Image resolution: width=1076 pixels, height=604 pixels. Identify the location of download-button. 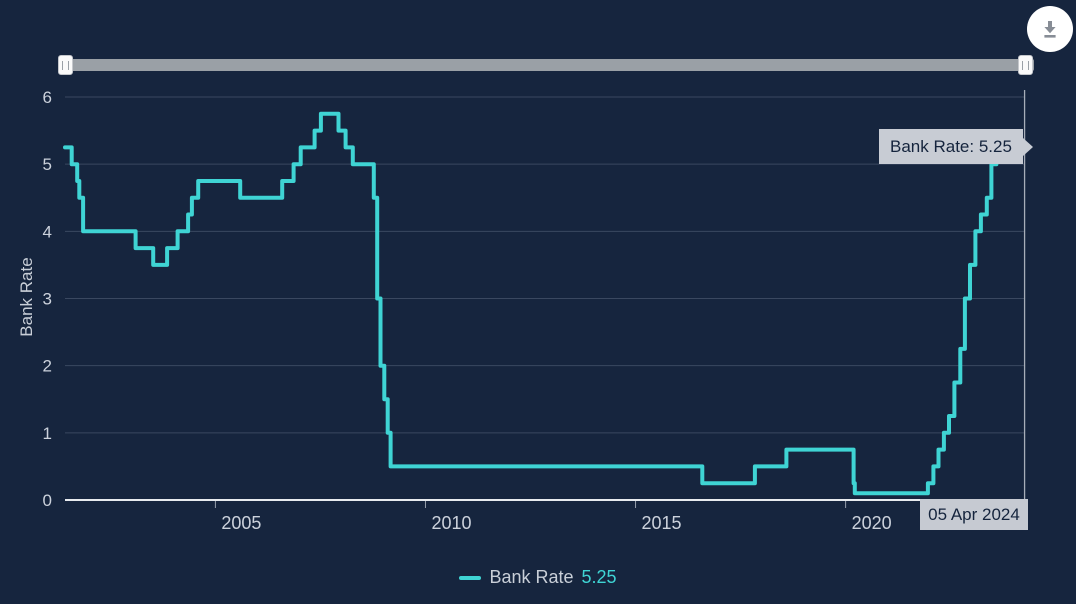
(1050, 29).